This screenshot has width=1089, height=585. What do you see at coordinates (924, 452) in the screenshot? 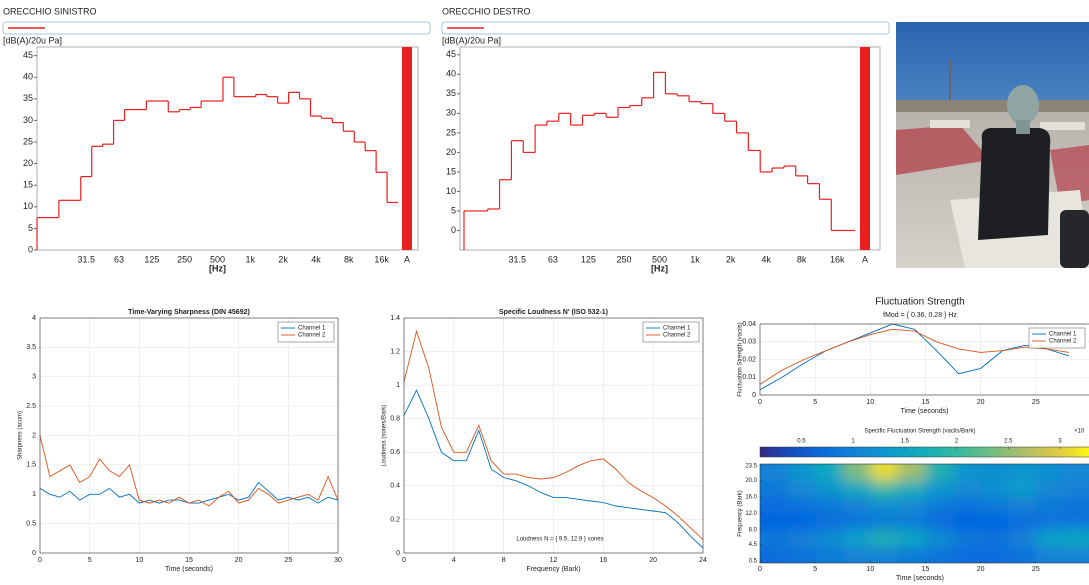
I see `colorbar` at bounding box center [924, 452].